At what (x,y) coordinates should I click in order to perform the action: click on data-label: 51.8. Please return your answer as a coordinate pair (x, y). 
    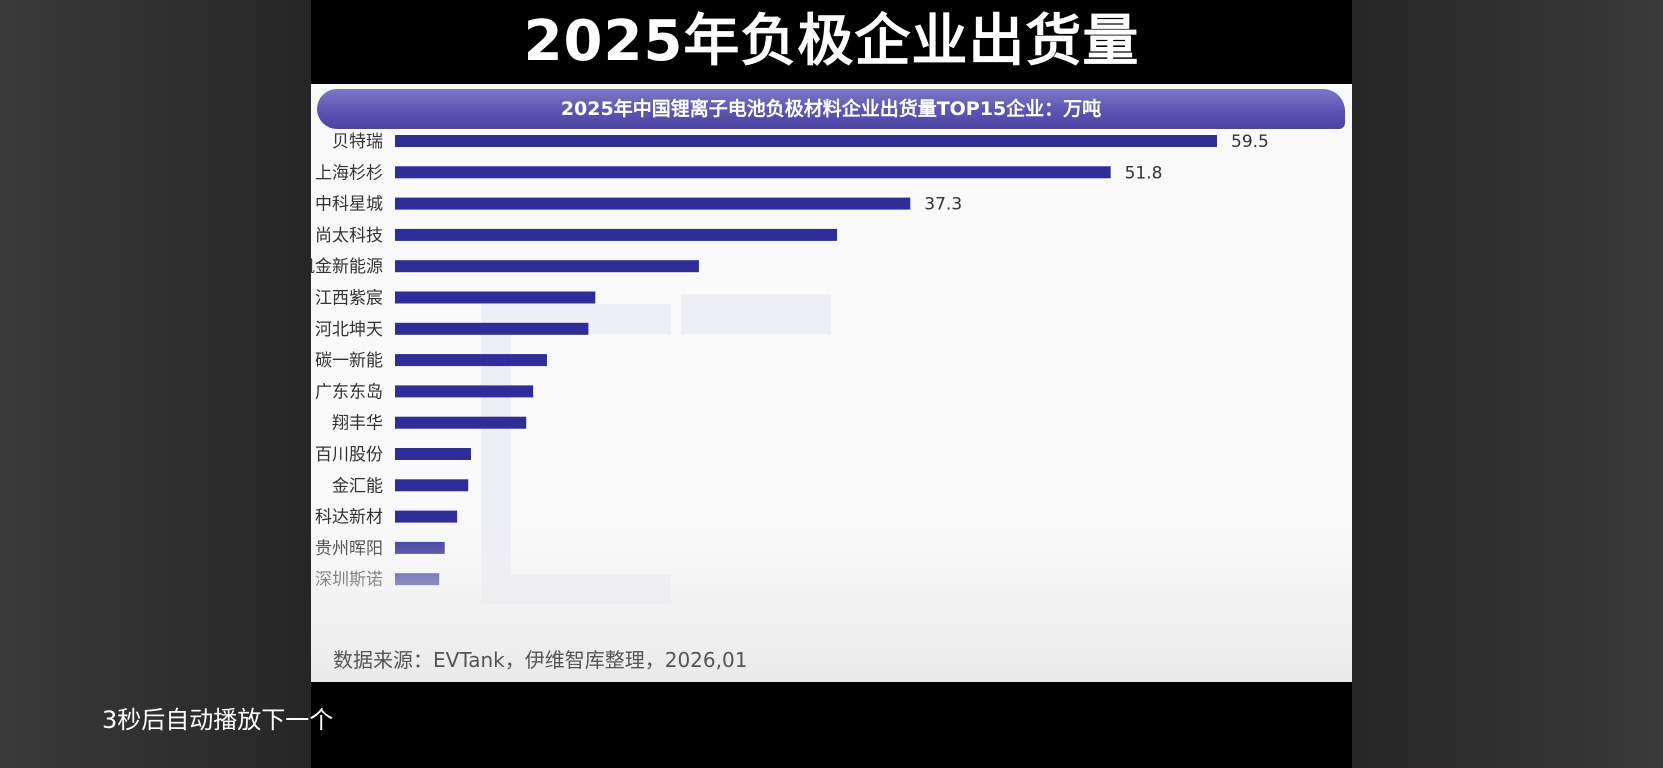
    Looking at the image, I should click on (1144, 173).